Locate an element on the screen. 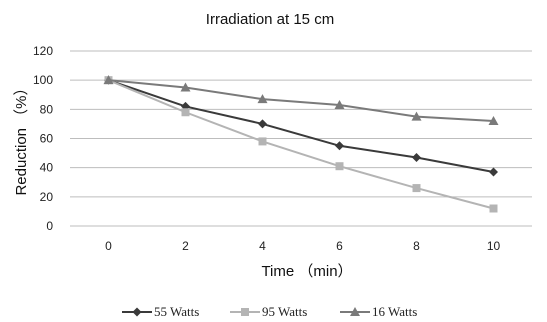 Image resolution: width=547 pixels, height=322 pixels. legend-label: 55 Watts is located at coordinates (176, 311).